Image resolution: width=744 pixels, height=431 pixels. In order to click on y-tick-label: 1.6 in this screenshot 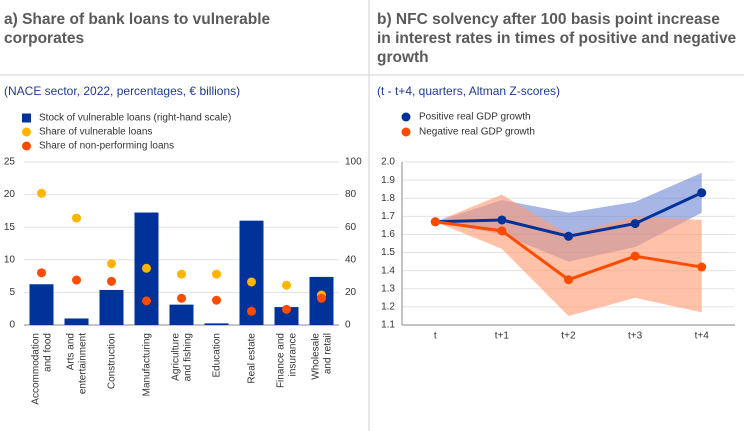, I will do `click(388, 234)`.